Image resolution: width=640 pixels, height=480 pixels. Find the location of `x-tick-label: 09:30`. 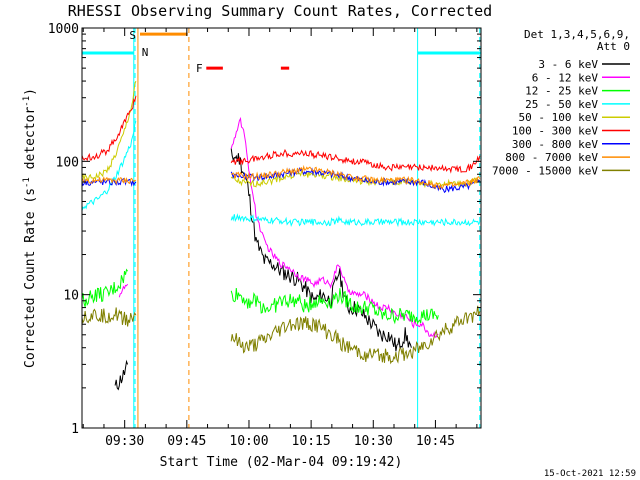

x-tick-label: 09:30 is located at coordinates (124, 441).